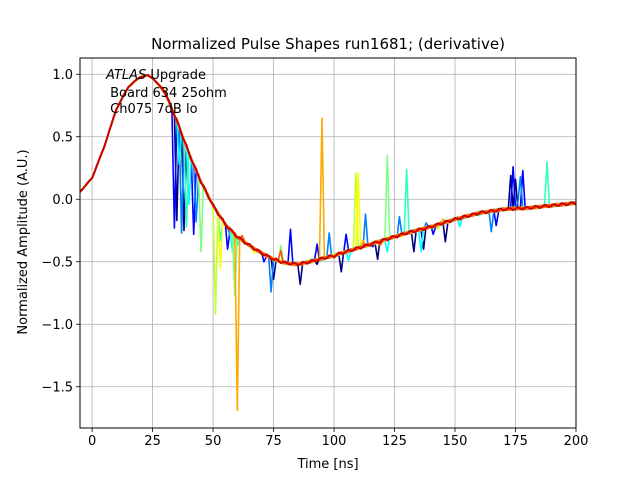  Describe the element at coordinates (176, 75) in the screenshot. I see `annotation-upgrade: Upgrade` at that location.